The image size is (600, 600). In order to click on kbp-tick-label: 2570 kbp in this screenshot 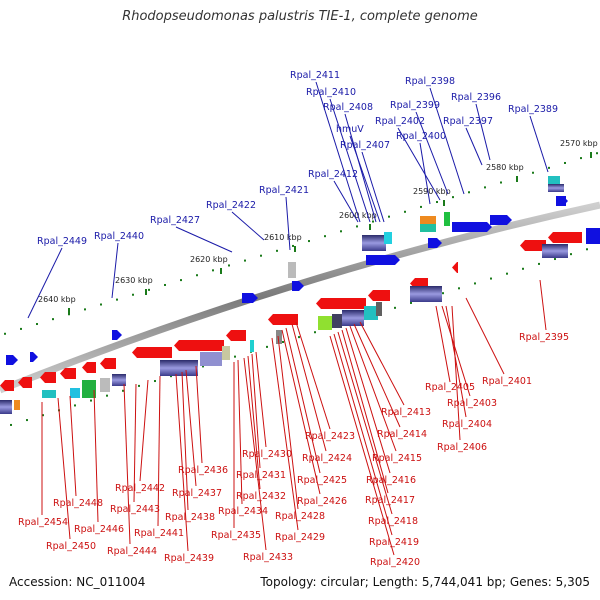, I will do `click(579, 143)`.